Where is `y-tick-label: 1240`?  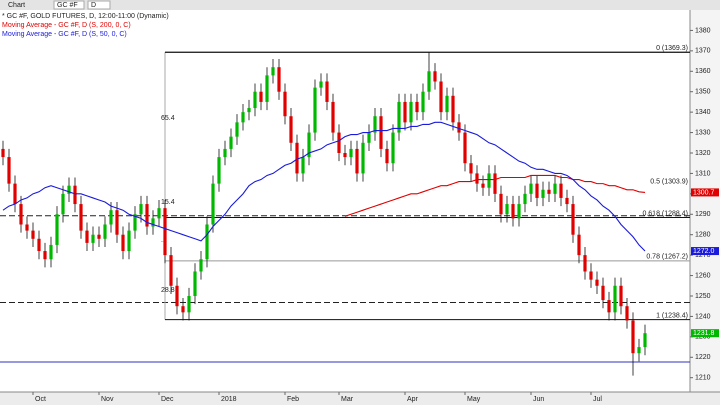
y-tick-label: 1240 is located at coordinates (703, 316).